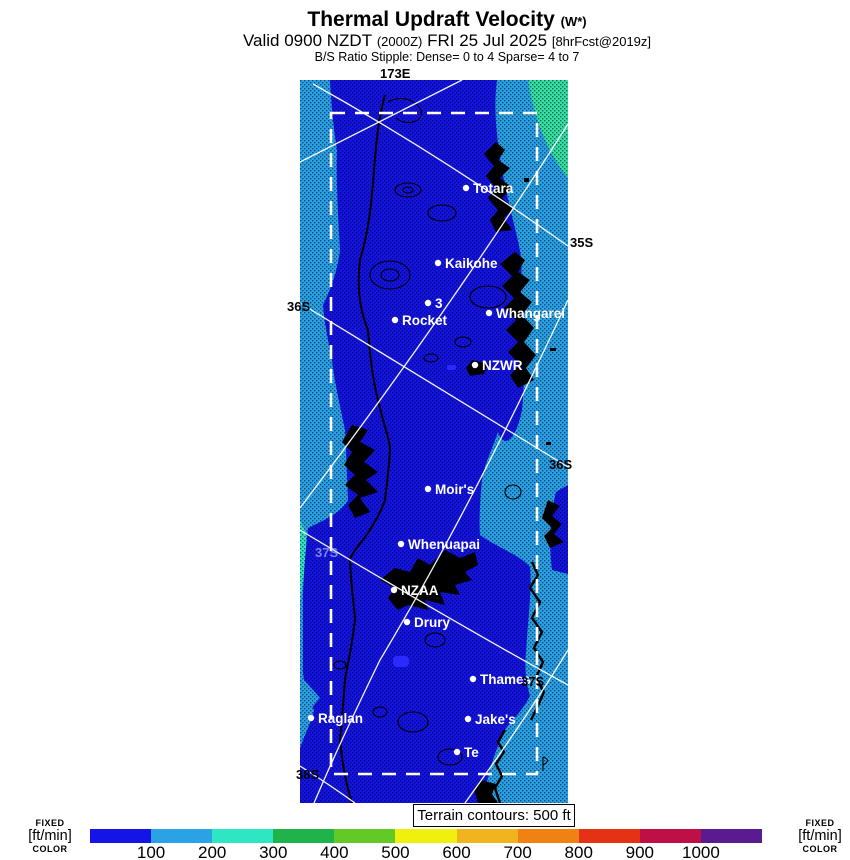  Describe the element at coordinates (327, 552) in the screenshot. I see `grid-label-37s-west: 37S` at that location.